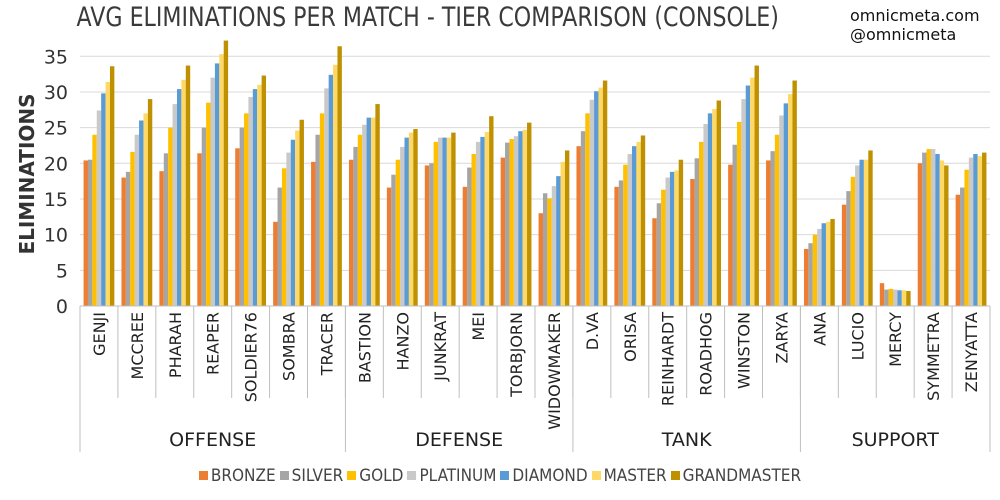 This screenshot has height=500, width=1000. Describe the element at coordinates (208, 204) in the screenshot. I see `bar-gold-reaper` at that location.